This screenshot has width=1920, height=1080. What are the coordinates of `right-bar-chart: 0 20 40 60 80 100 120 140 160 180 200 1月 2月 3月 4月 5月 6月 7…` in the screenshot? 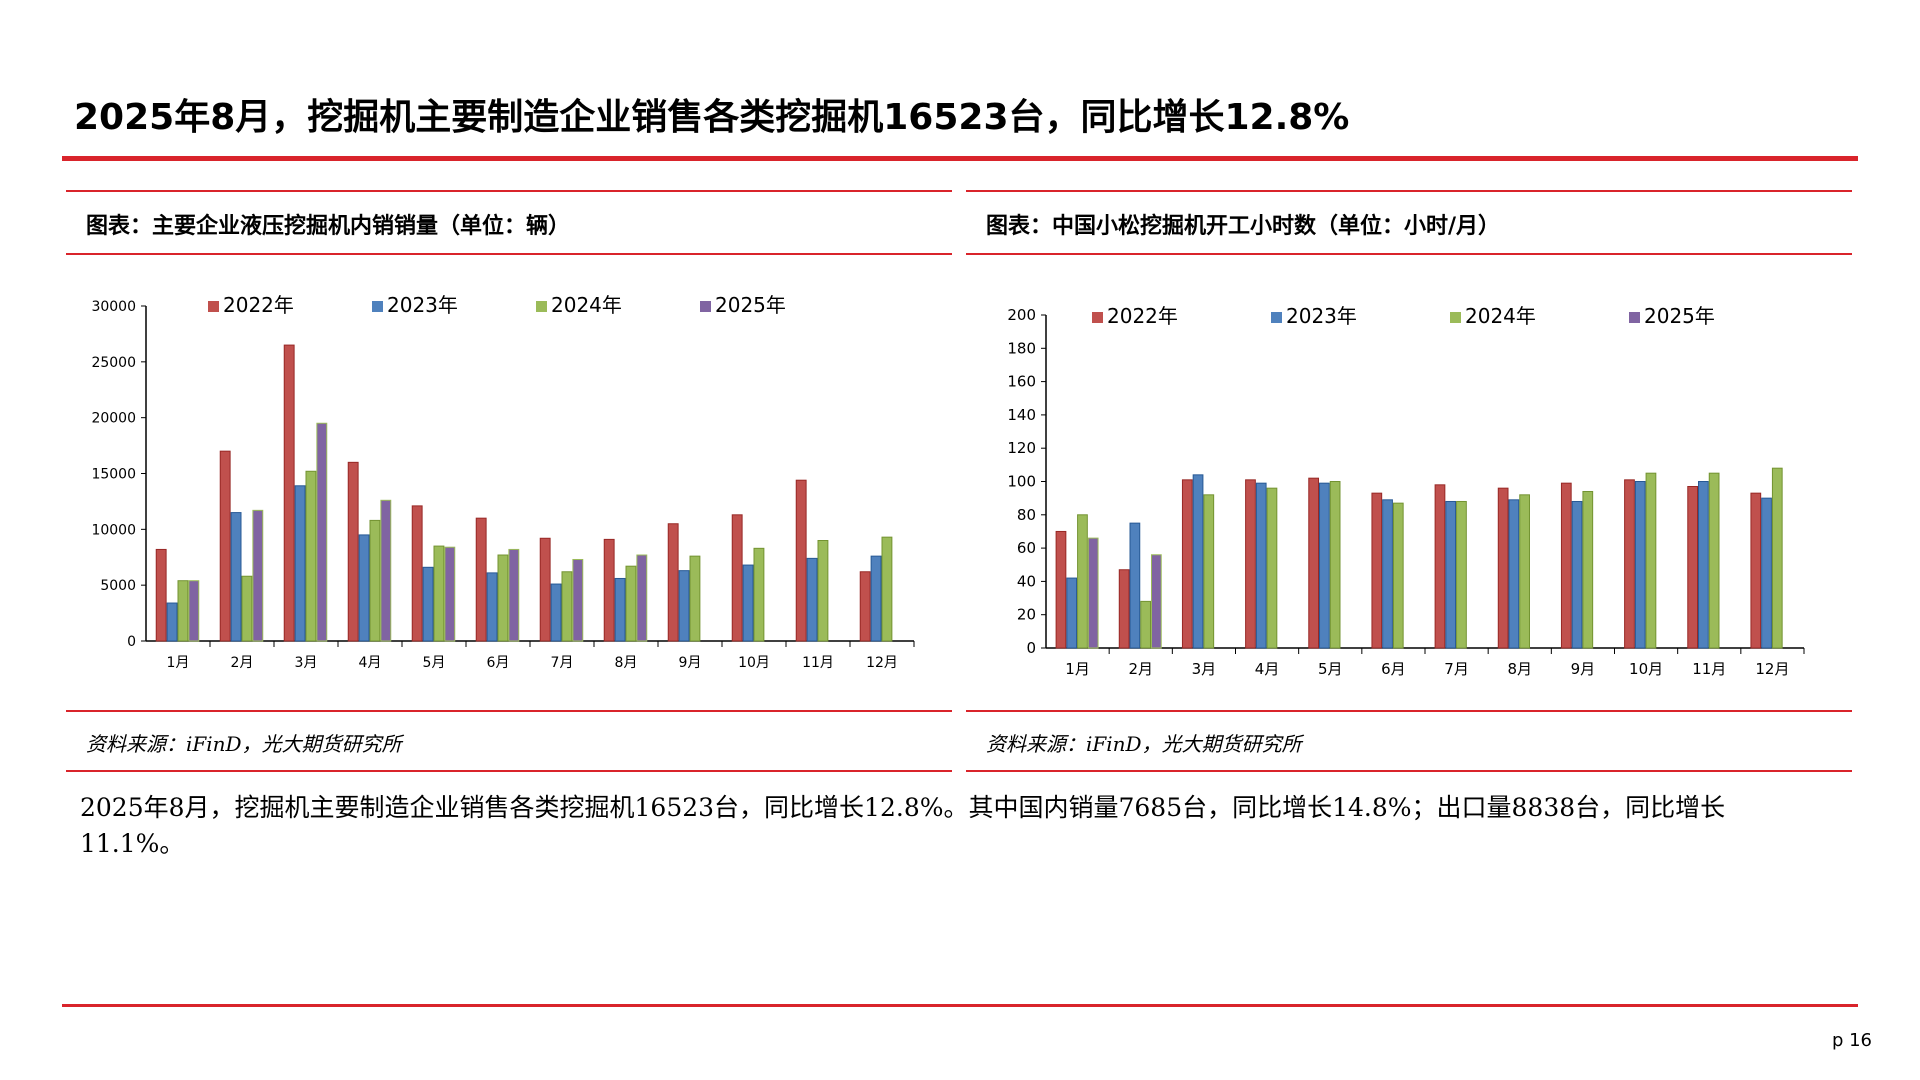 It's located at (1406, 491).